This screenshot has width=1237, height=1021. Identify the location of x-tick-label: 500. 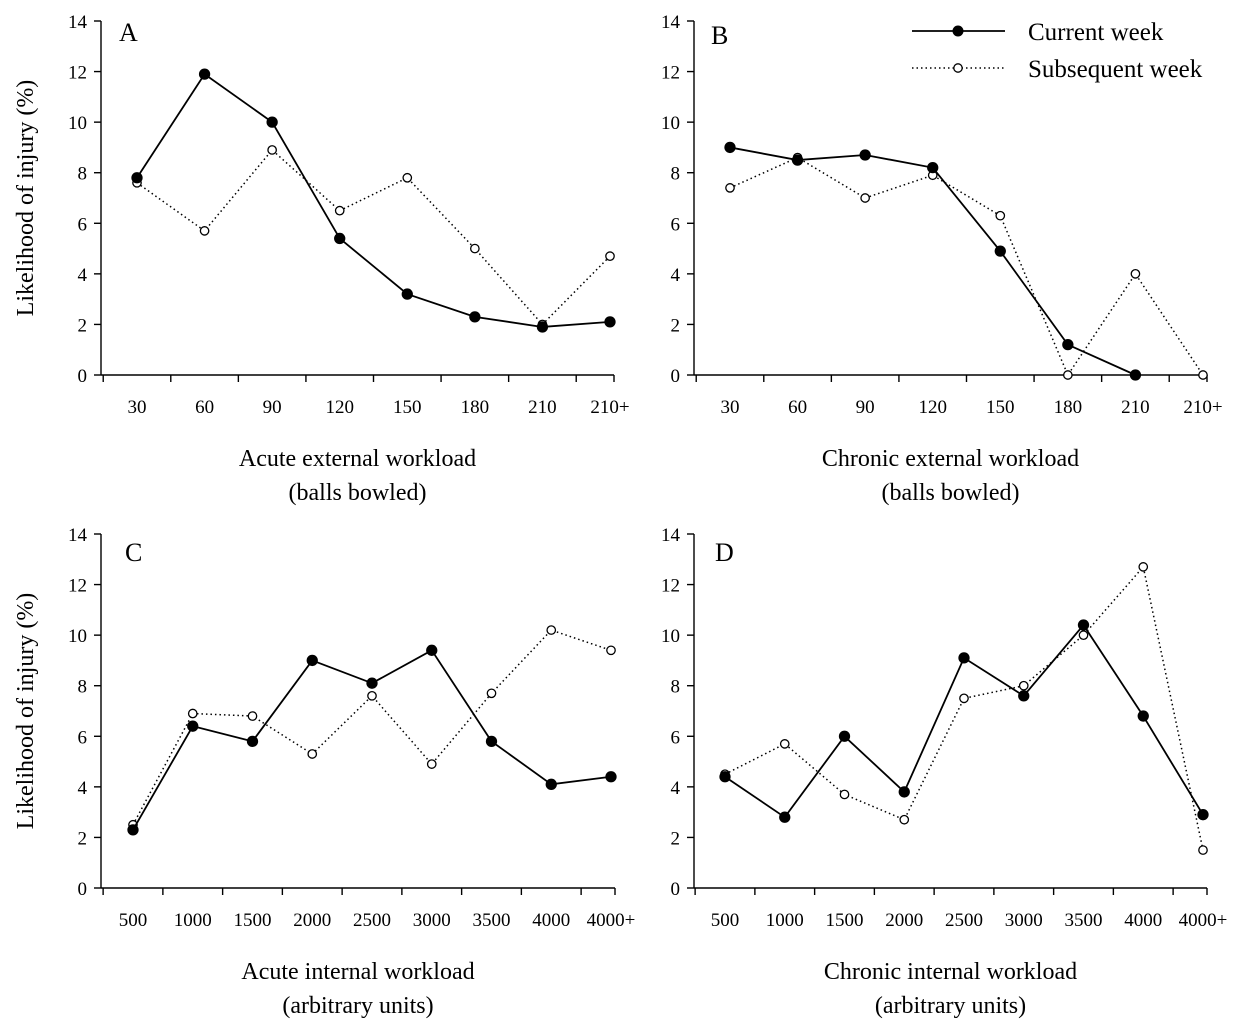
(133, 920).